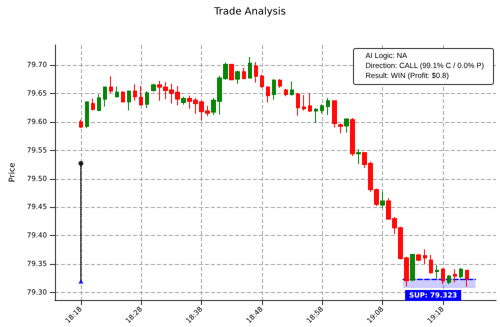  Describe the element at coordinates (249, 12) in the screenshot. I see `chart-title: Trade Analysis` at that location.